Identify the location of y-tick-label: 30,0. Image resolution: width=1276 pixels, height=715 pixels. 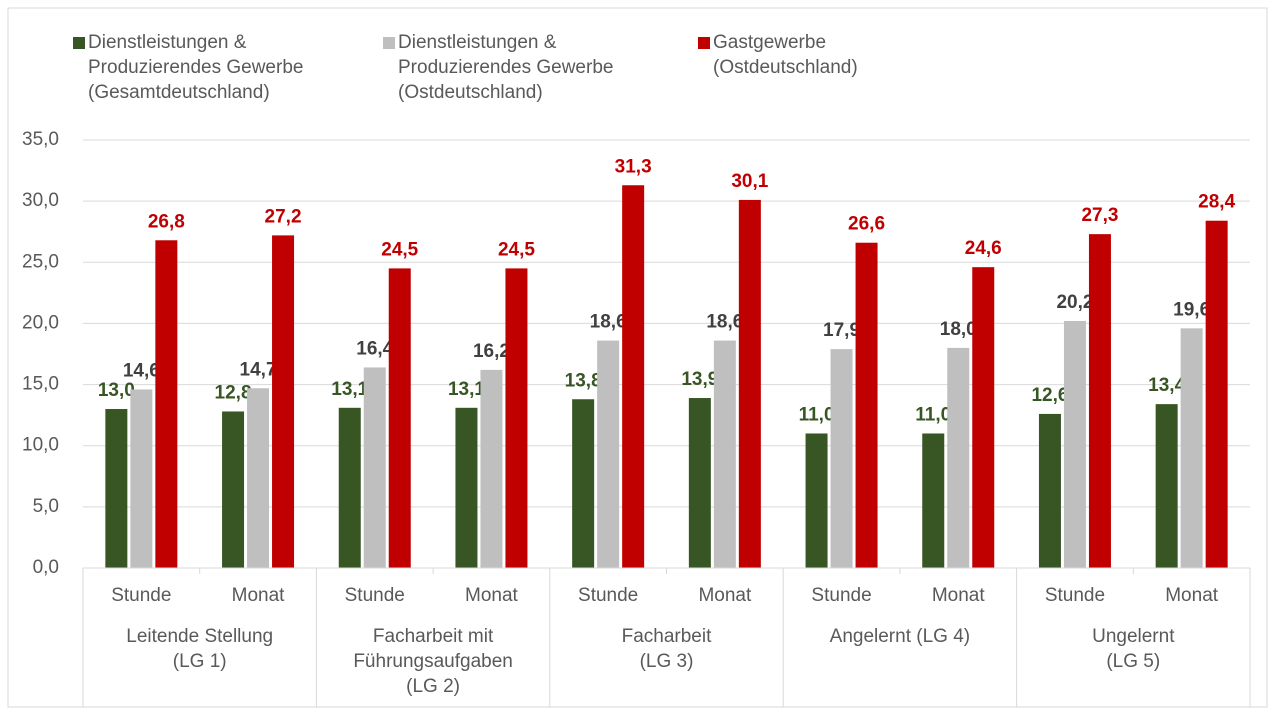
(40, 200).